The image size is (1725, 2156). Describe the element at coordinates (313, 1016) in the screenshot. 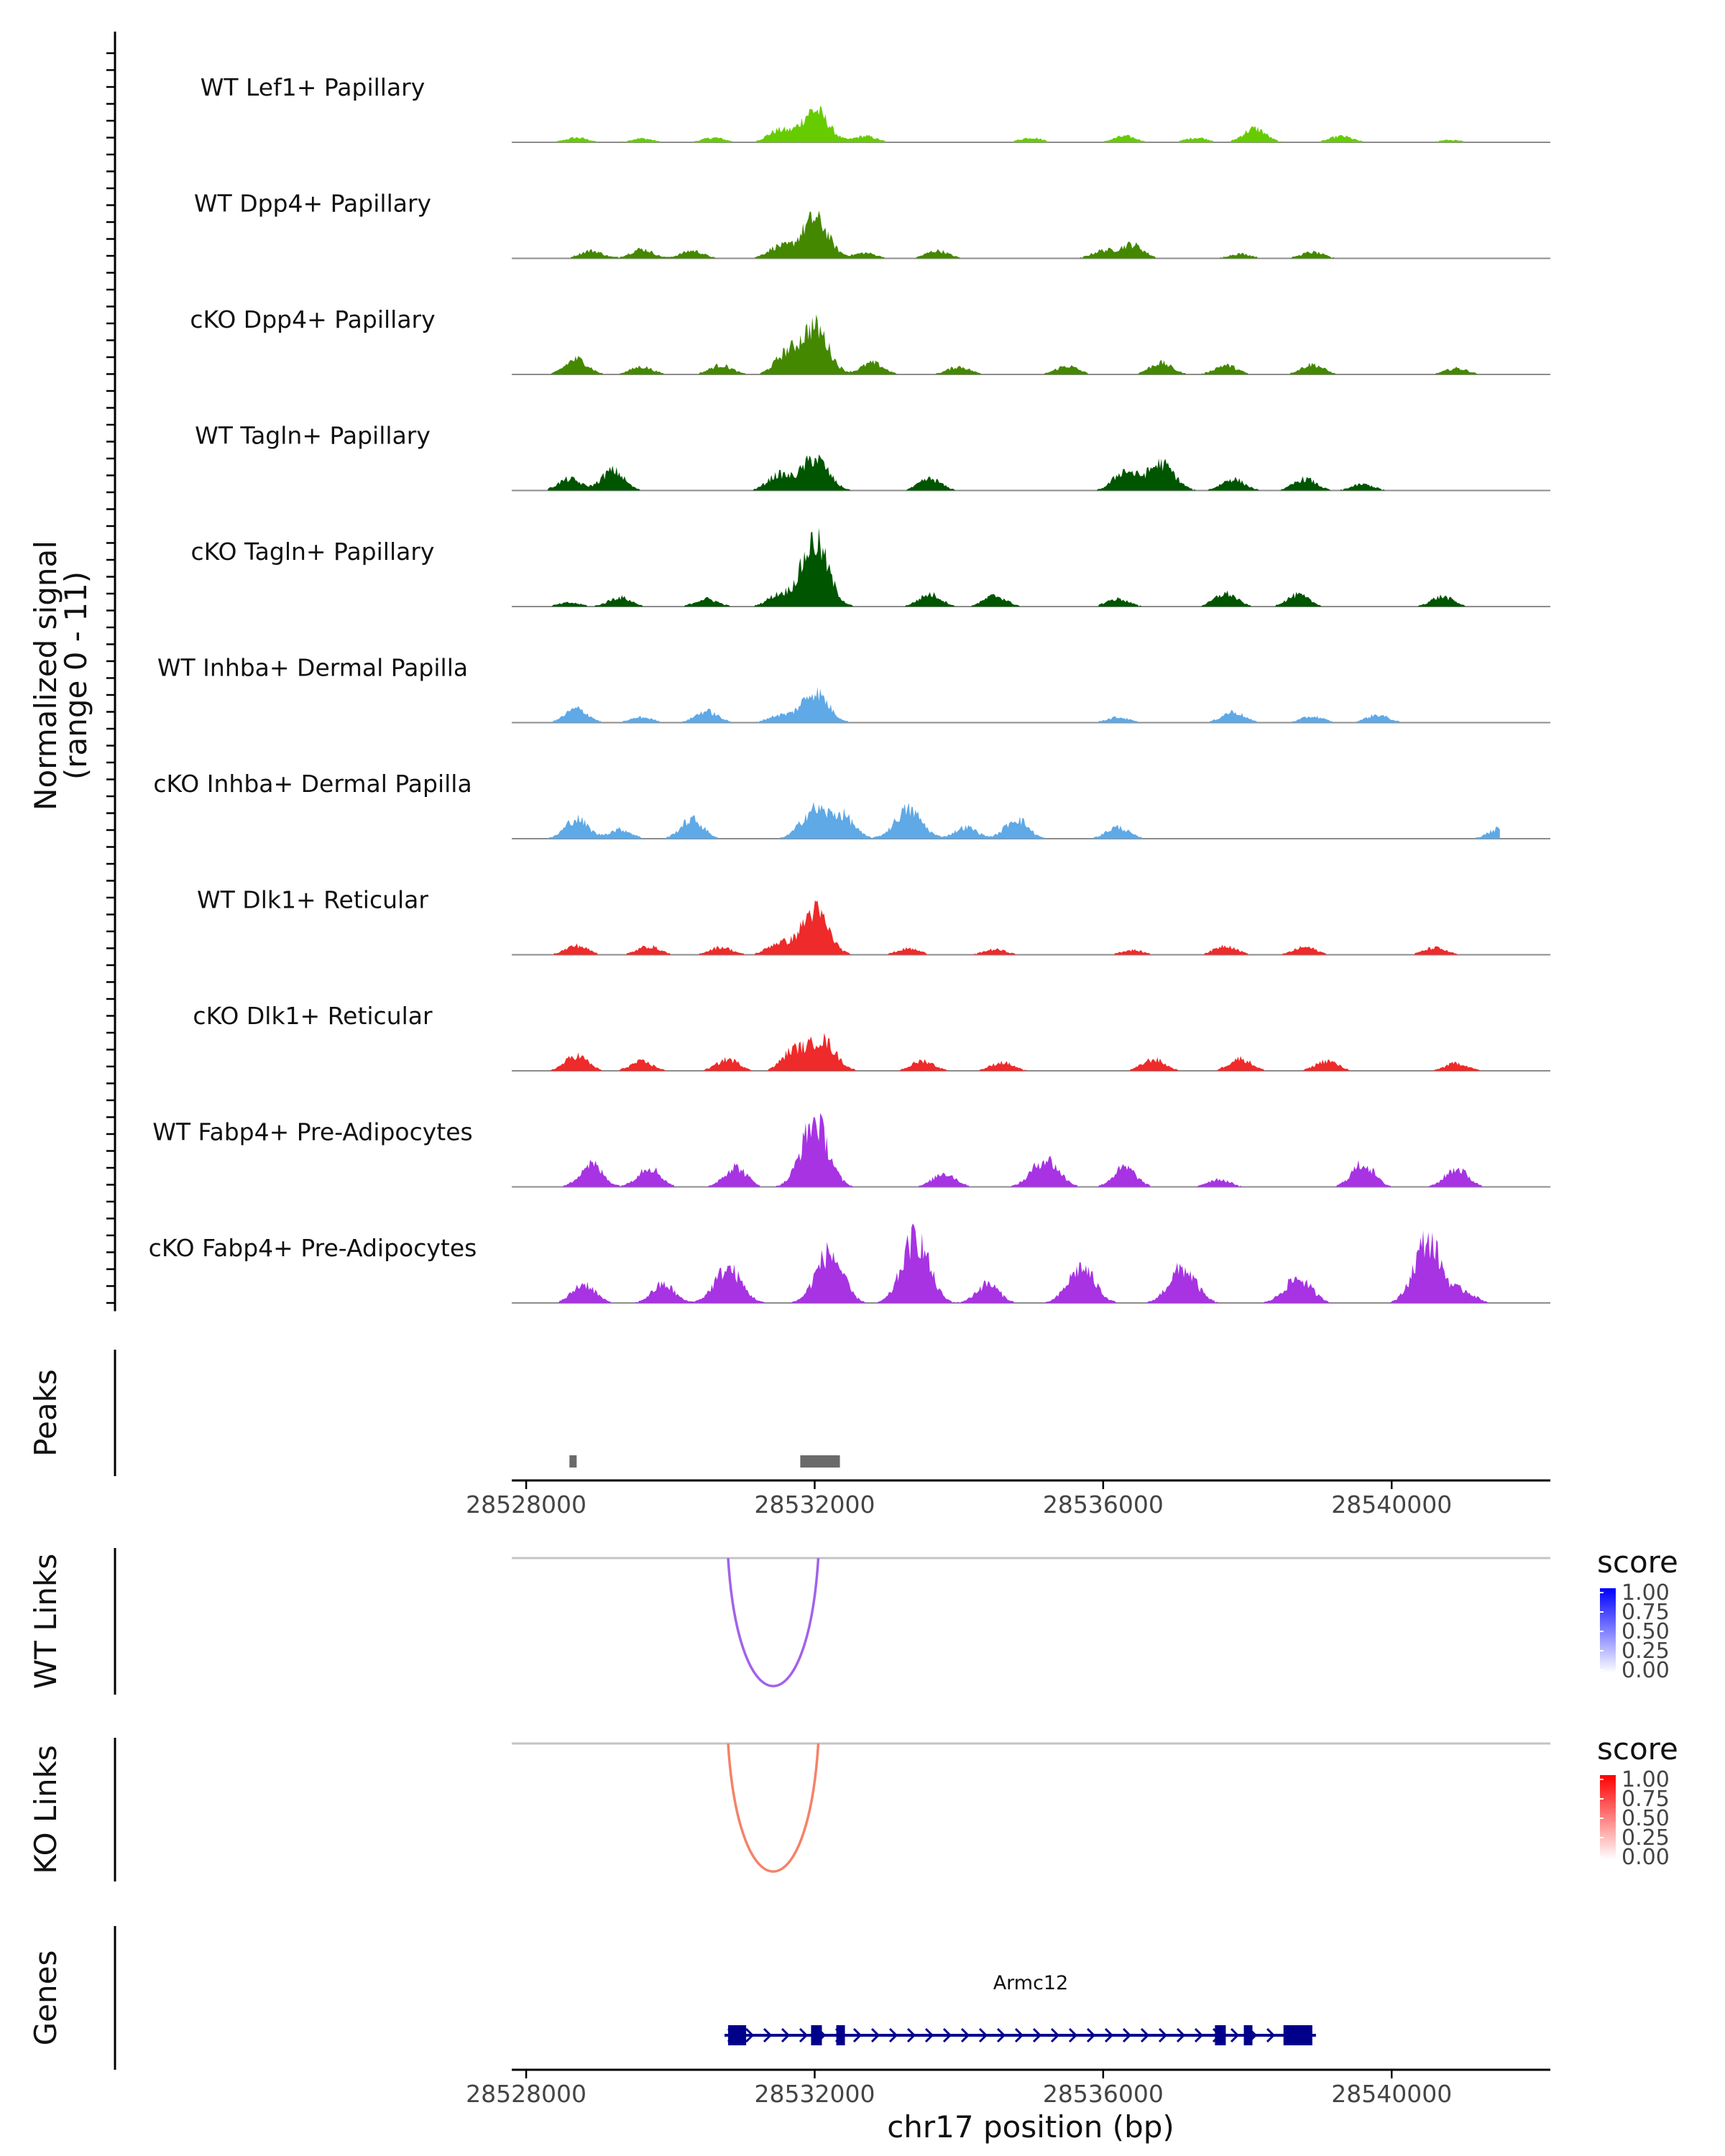

I see `track-label: cKO Dlk1+ Reticular` at that location.